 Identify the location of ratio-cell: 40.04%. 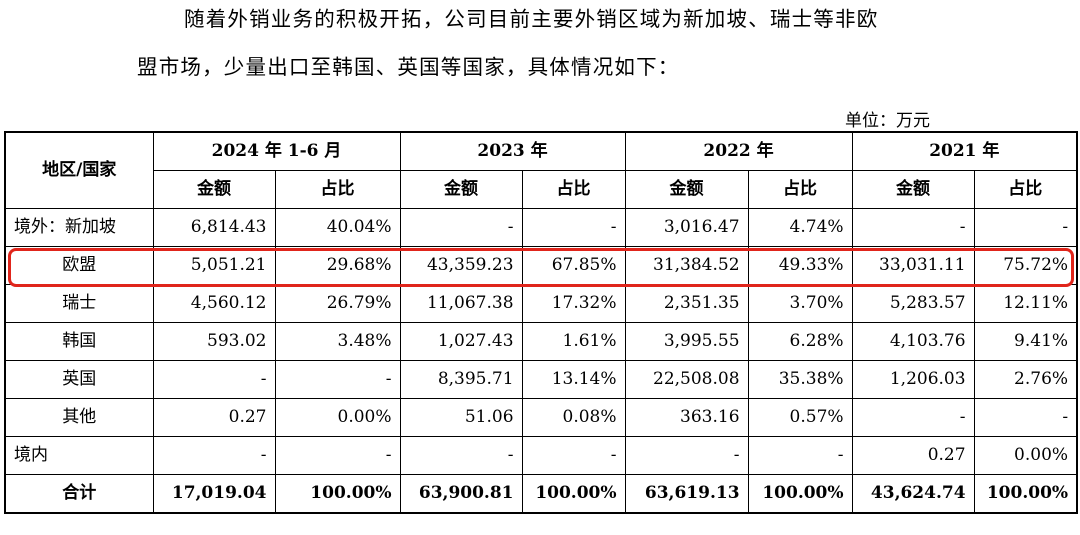
(337, 227).